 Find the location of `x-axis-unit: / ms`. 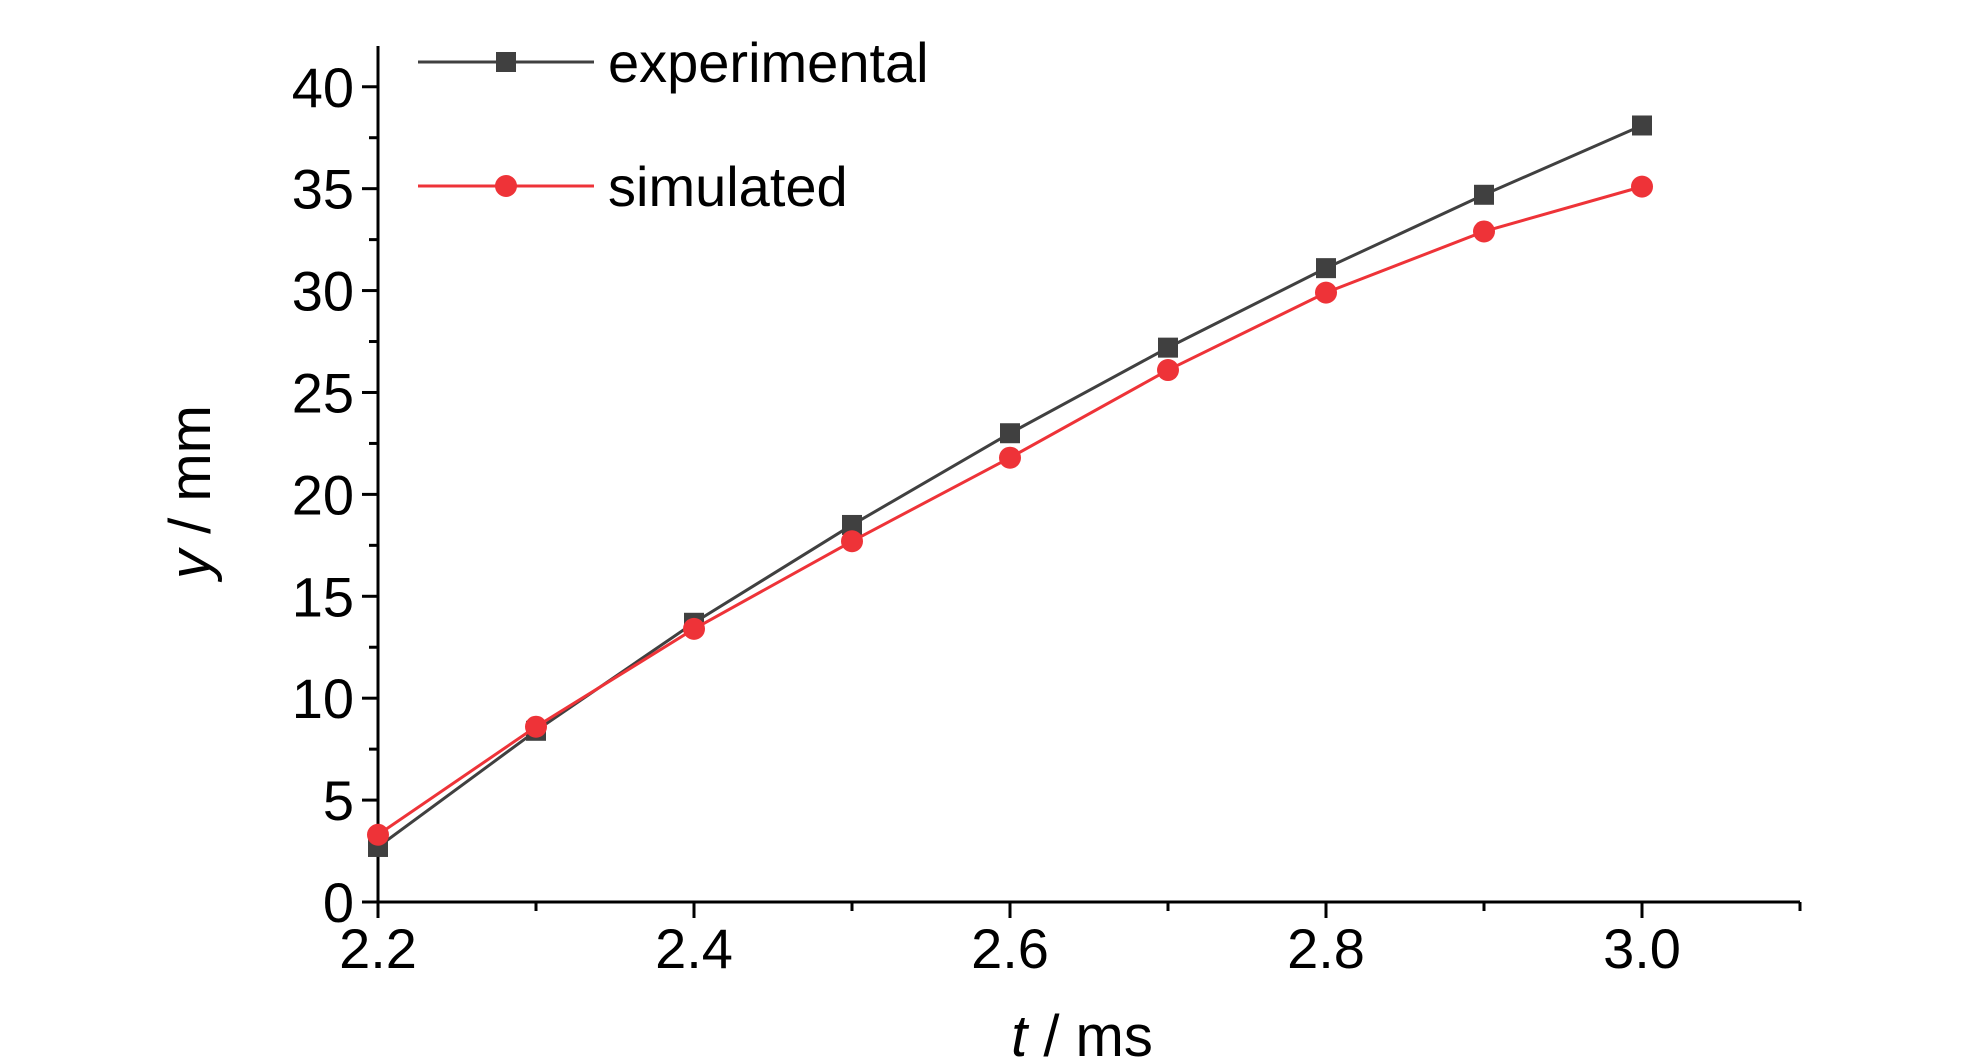

x-axis-unit: / ms is located at coordinates (1090, 1033).